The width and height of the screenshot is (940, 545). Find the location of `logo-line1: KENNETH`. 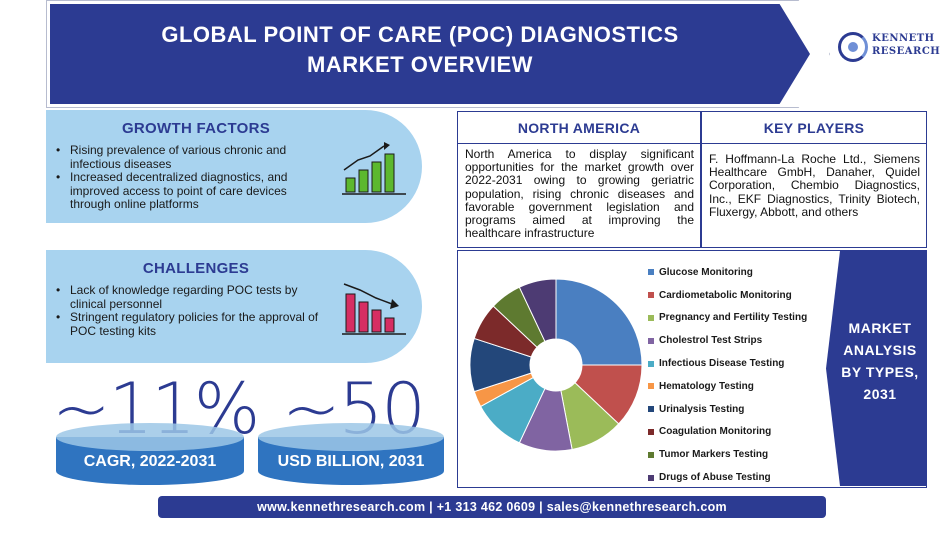

logo-line1: KENNETH is located at coordinates (903, 38).